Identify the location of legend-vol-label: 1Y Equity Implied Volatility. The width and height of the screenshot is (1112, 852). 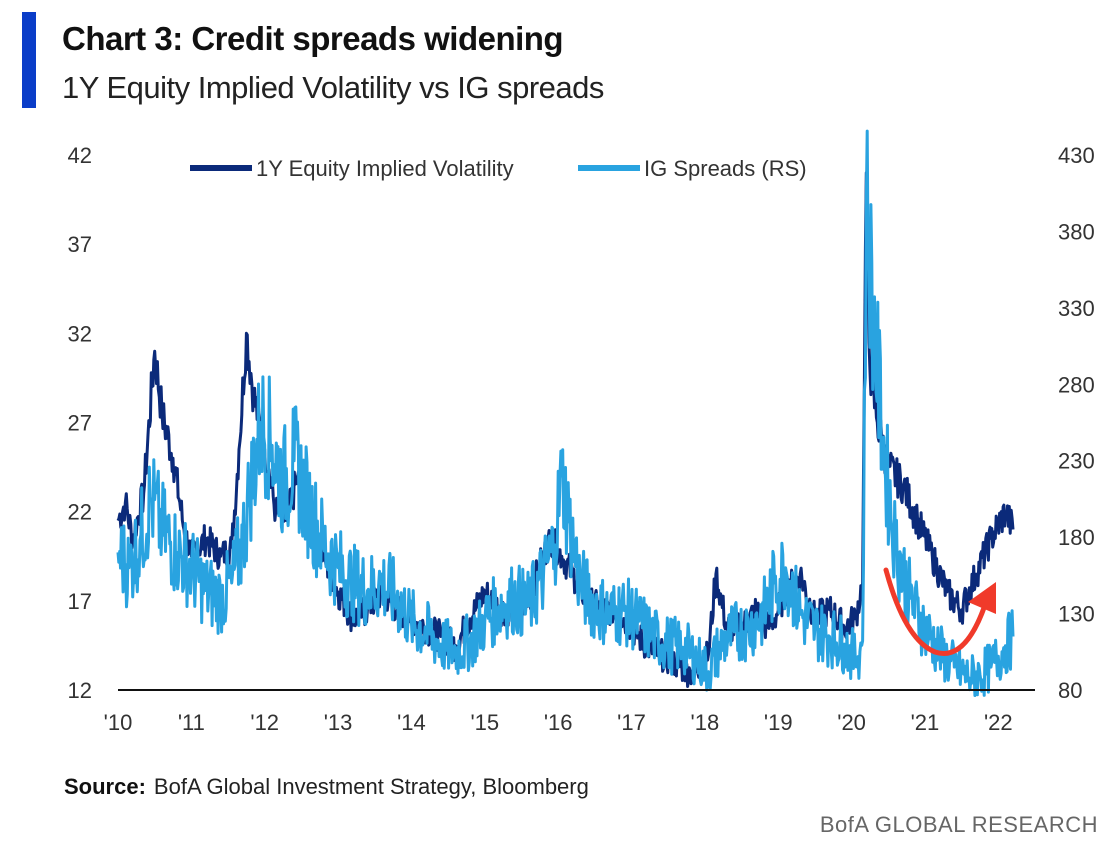
(385, 168).